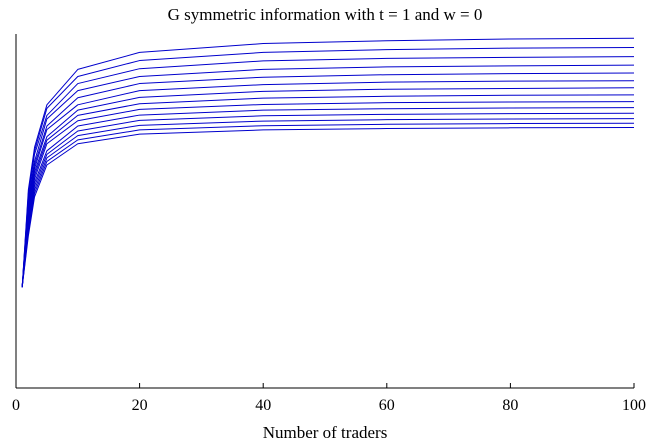 This screenshot has width=650, height=444. I want to click on x-tick-label: 40, so click(263, 405).